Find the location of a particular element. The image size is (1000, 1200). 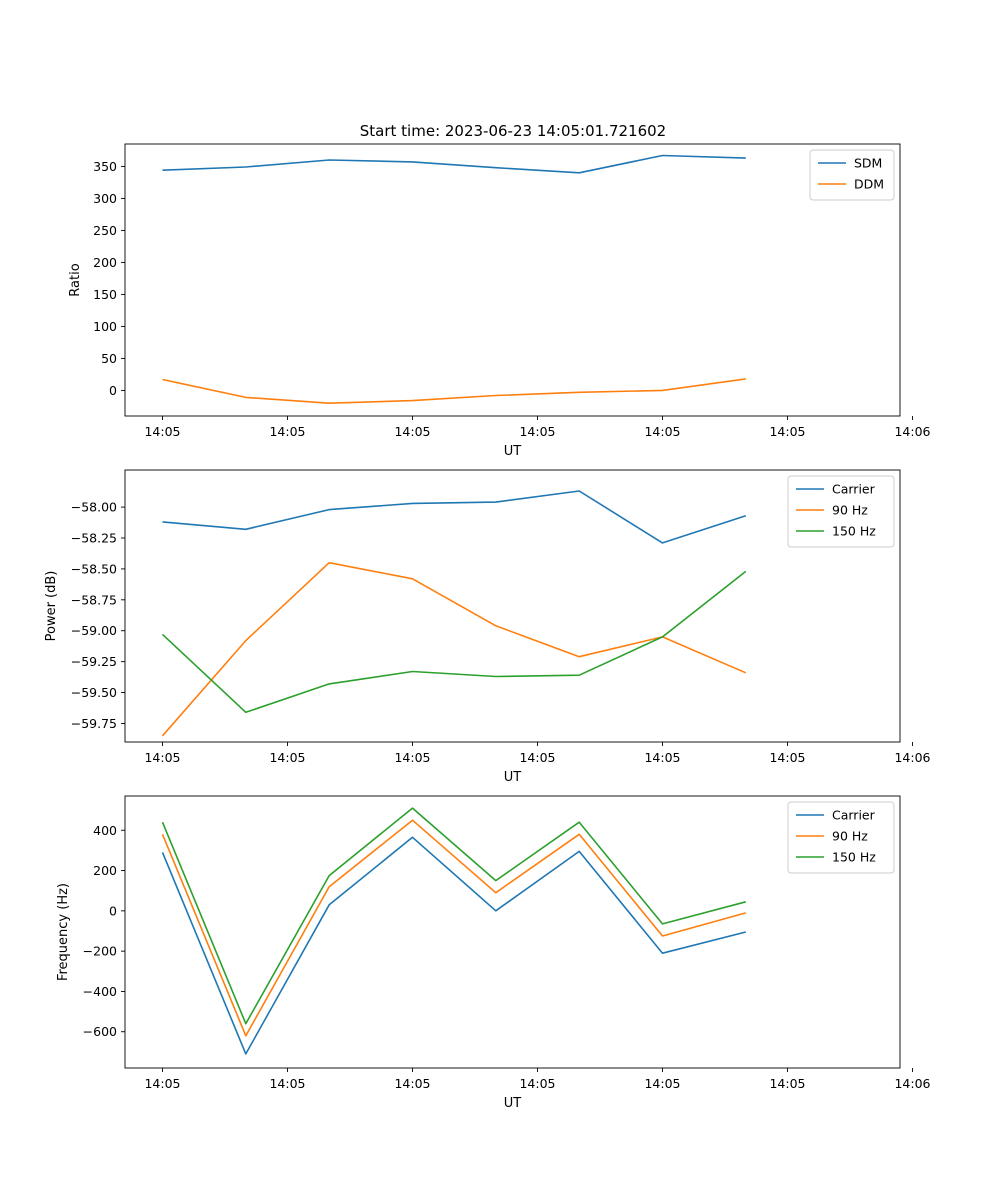

y-tick-label: −58.00 is located at coordinates (94, 507).